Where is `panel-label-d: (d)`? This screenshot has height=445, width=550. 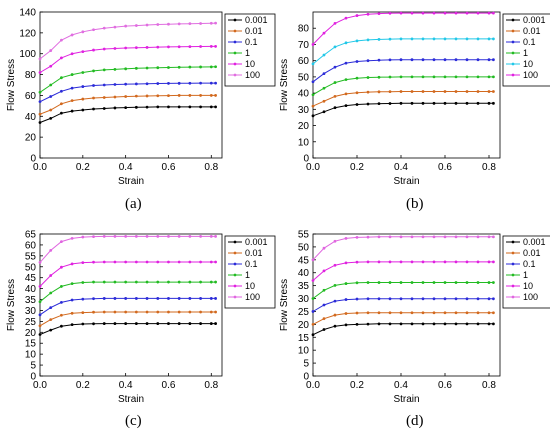 panel-label-d: (d) is located at coordinates (415, 421).